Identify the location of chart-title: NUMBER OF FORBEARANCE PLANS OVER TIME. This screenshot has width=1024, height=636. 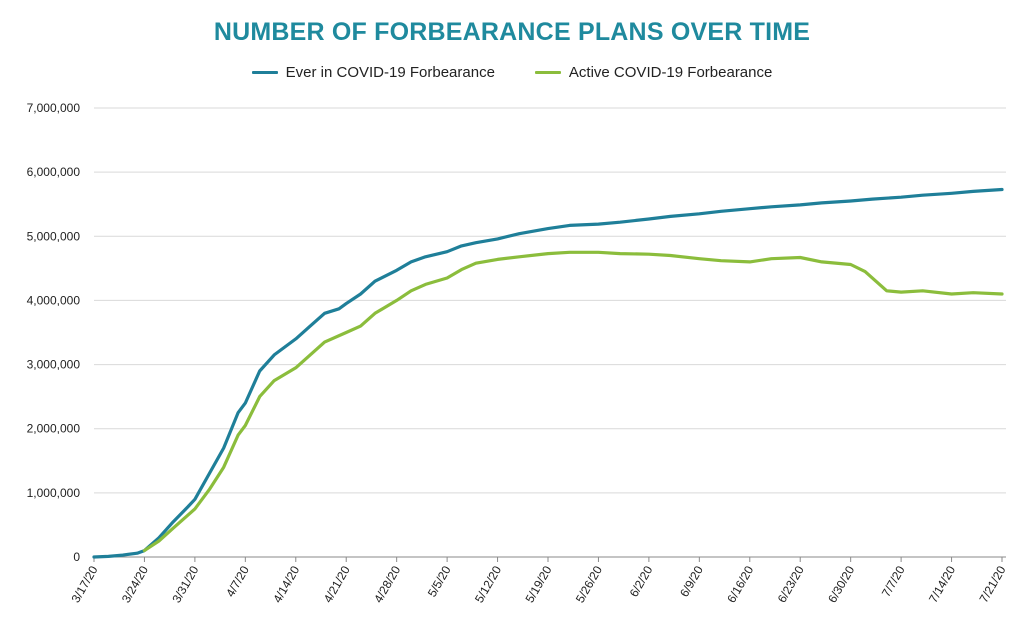
(512, 32).